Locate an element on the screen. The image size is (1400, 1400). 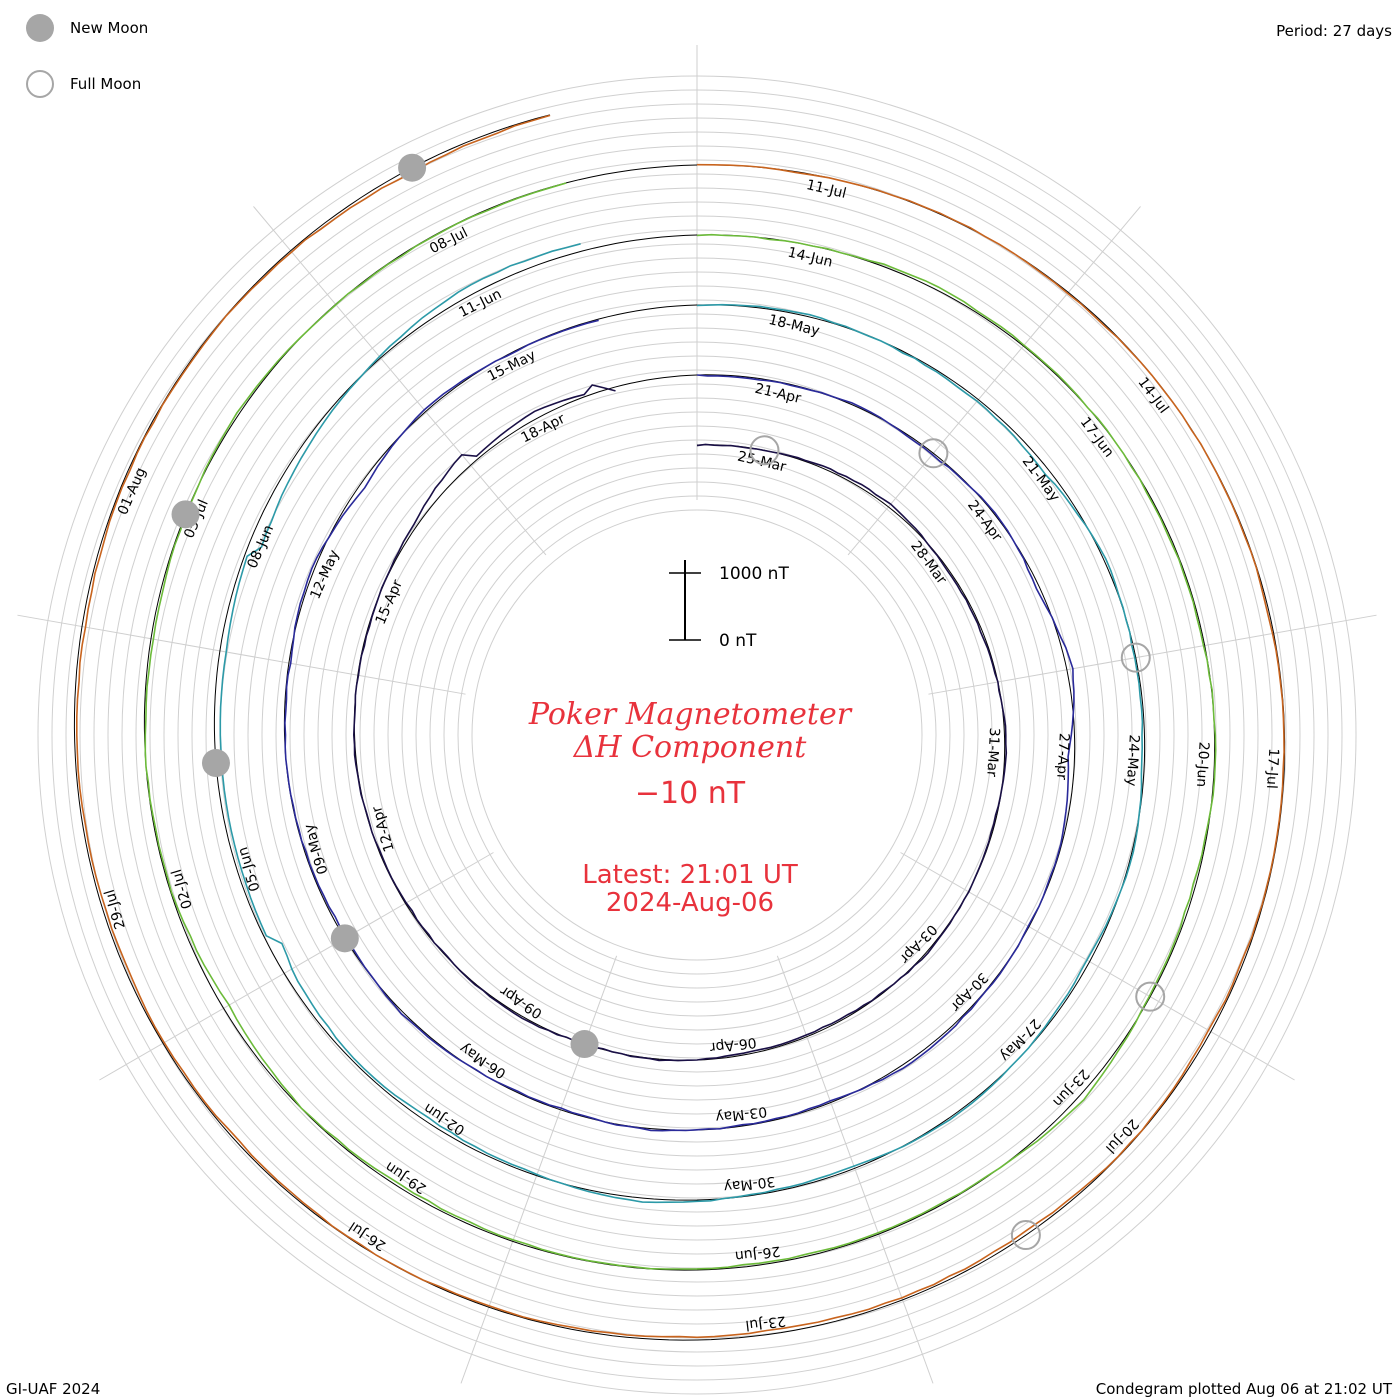
date-label: 02-Jun is located at coordinates (444, 1119).